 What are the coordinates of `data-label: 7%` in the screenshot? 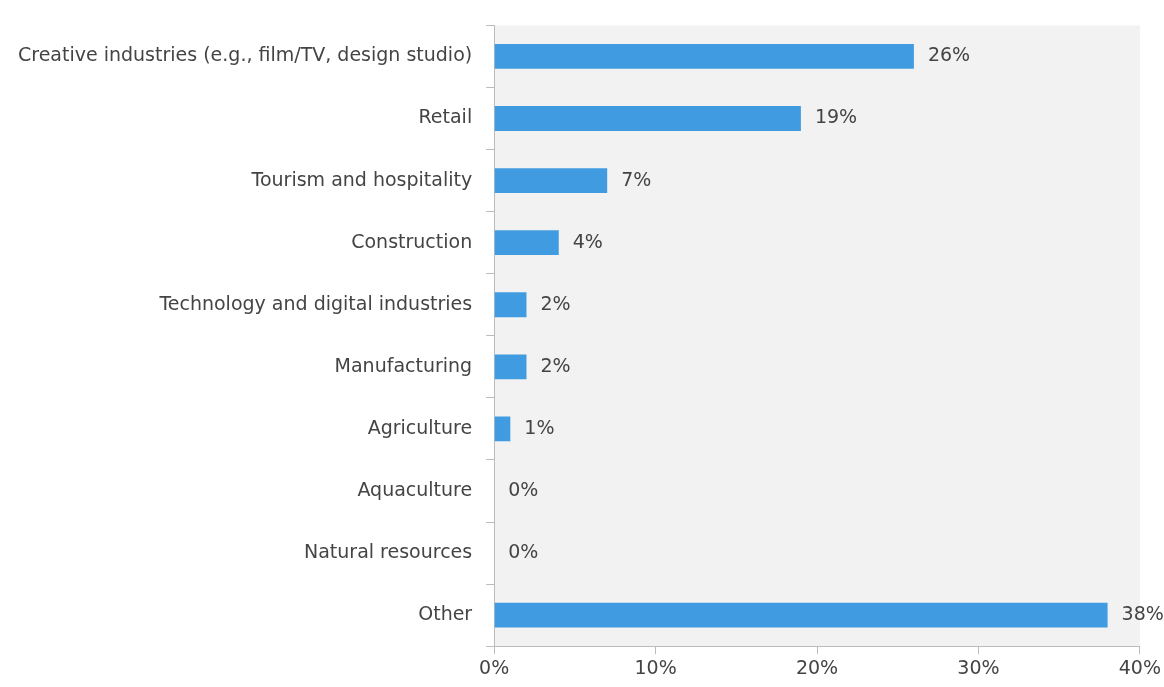 It's located at (636, 178).